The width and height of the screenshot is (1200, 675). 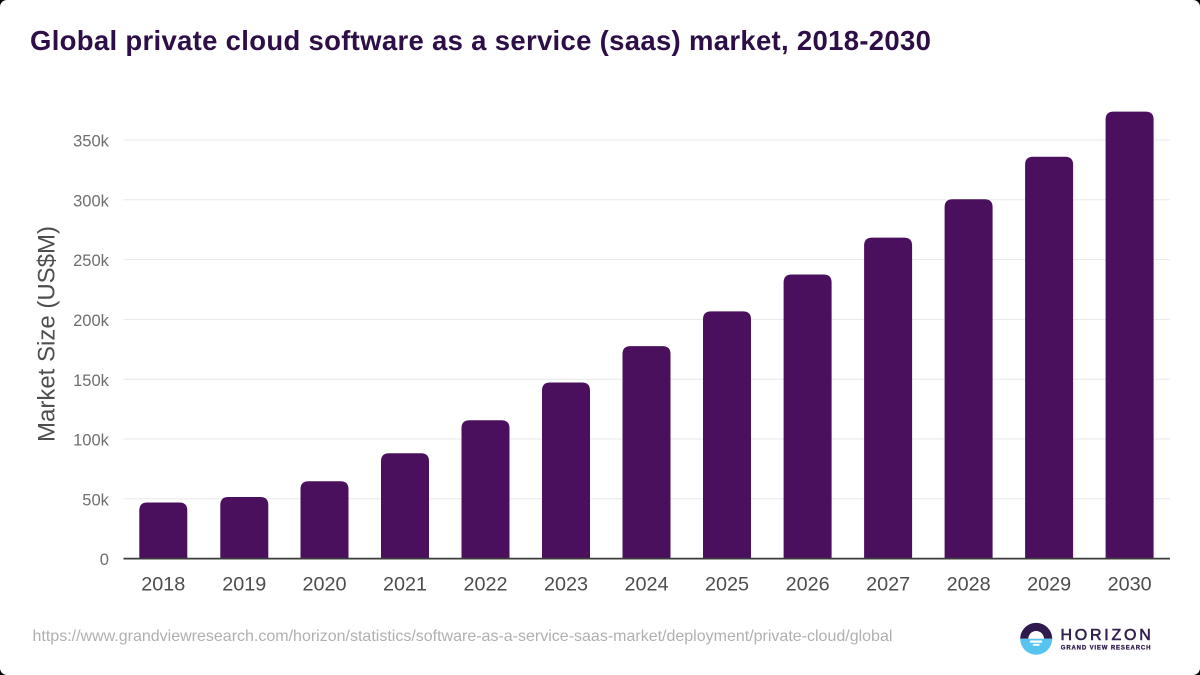 What do you see at coordinates (91, 381) in the screenshot?
I see `svg-text: 150k` at bounding box center [91, 381].